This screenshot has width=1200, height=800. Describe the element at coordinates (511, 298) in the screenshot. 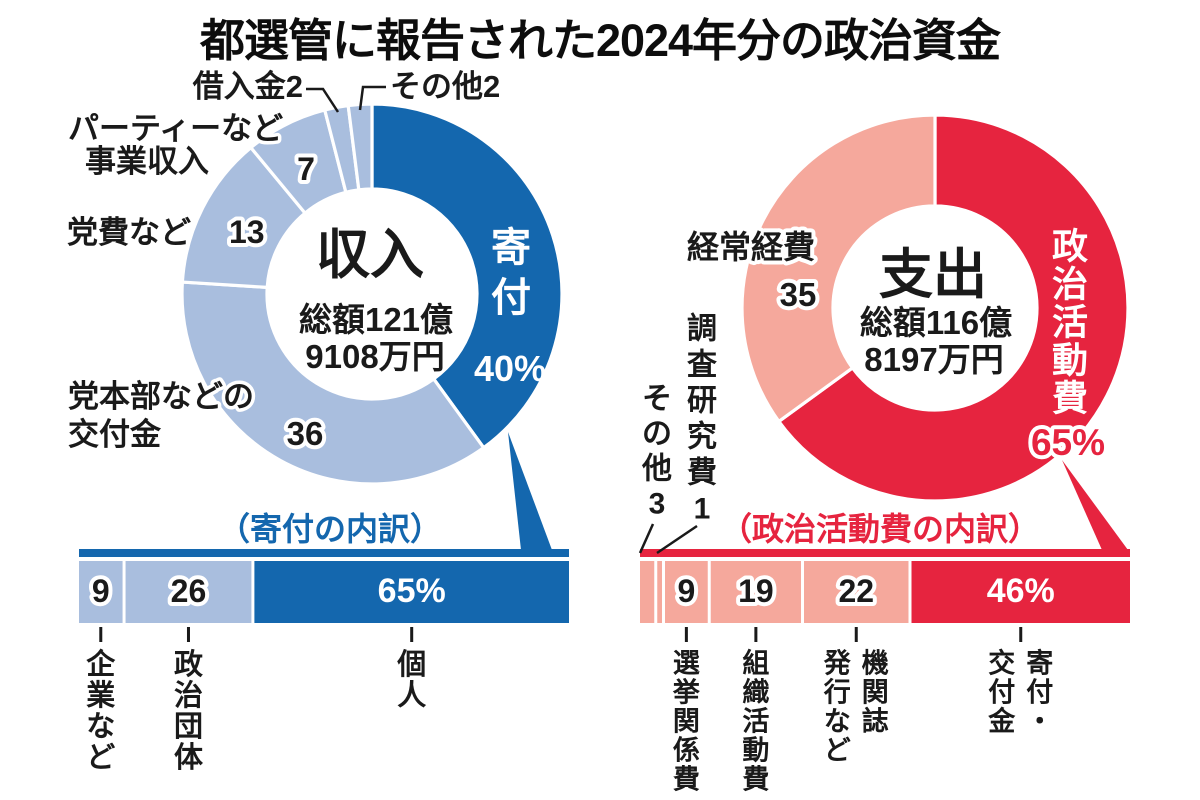

I see `income-seg1-label-char: 付` at that location.